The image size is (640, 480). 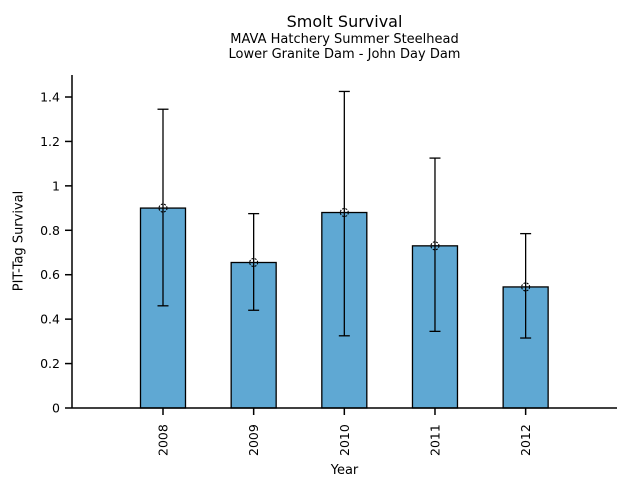 I want to click on y-tick-label: 1, so click(x=56, y=185).